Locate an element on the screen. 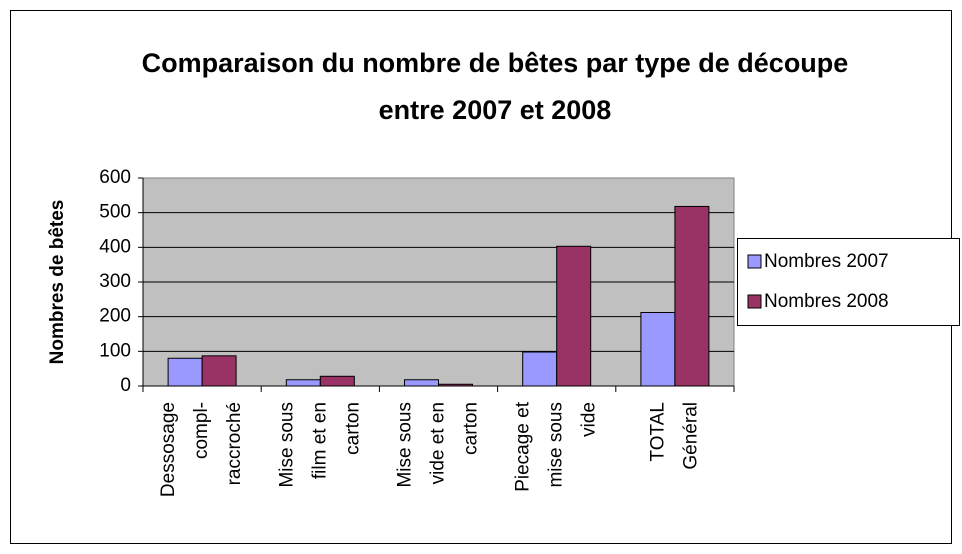 The height and width of the screenshot is (554, 962). legend-box is located at coordinates (848, 282).